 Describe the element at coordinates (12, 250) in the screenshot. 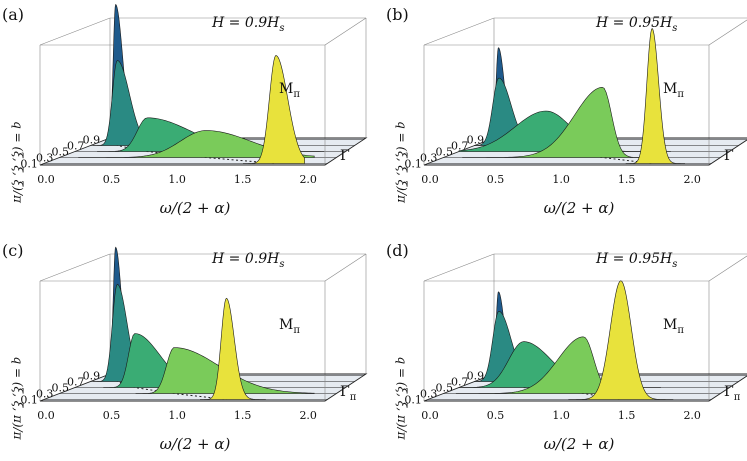

I see `panel-tag: (c)` at that location.